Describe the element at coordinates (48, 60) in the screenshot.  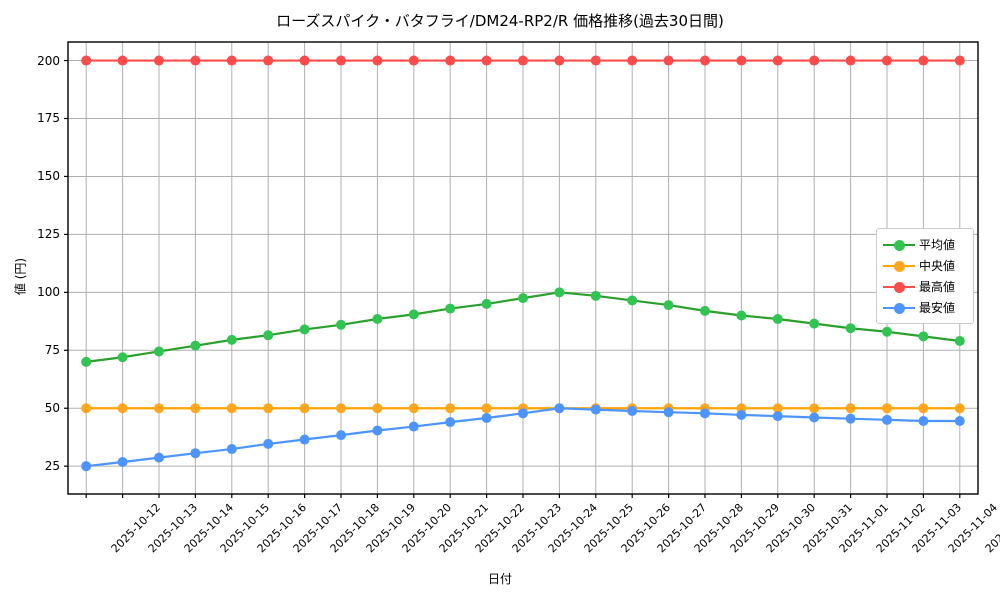
I see `y-tick-label: 200` at that location.